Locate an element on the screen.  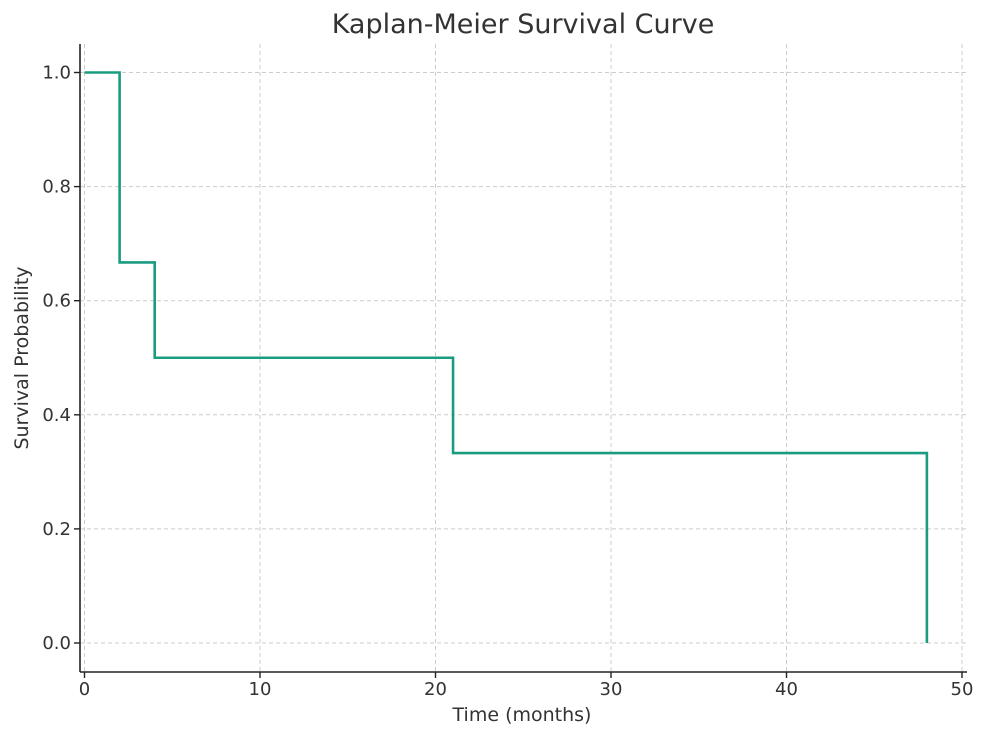
x-tick-label: 0 is located at coordinates (84, 689).